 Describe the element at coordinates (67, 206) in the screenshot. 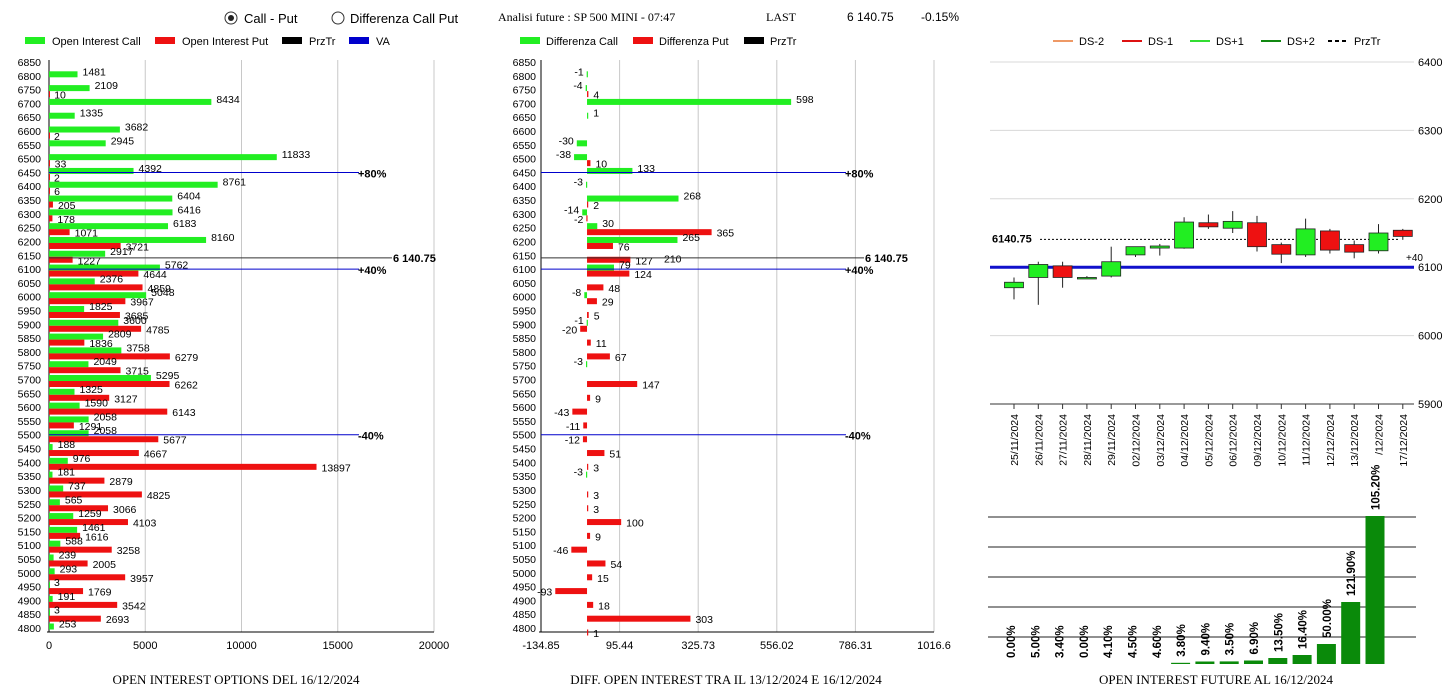

I see `put-value-label: 205` at that location.